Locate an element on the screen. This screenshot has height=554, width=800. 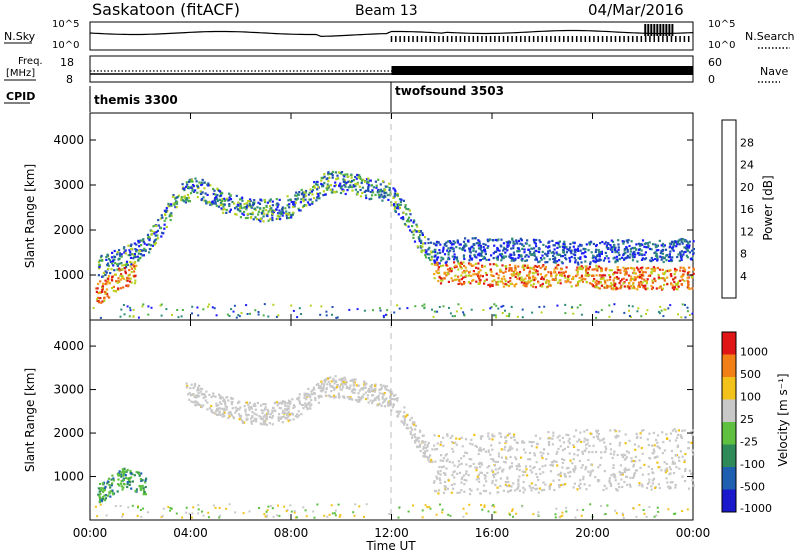
nave-block is located at coordinates (542, 70).